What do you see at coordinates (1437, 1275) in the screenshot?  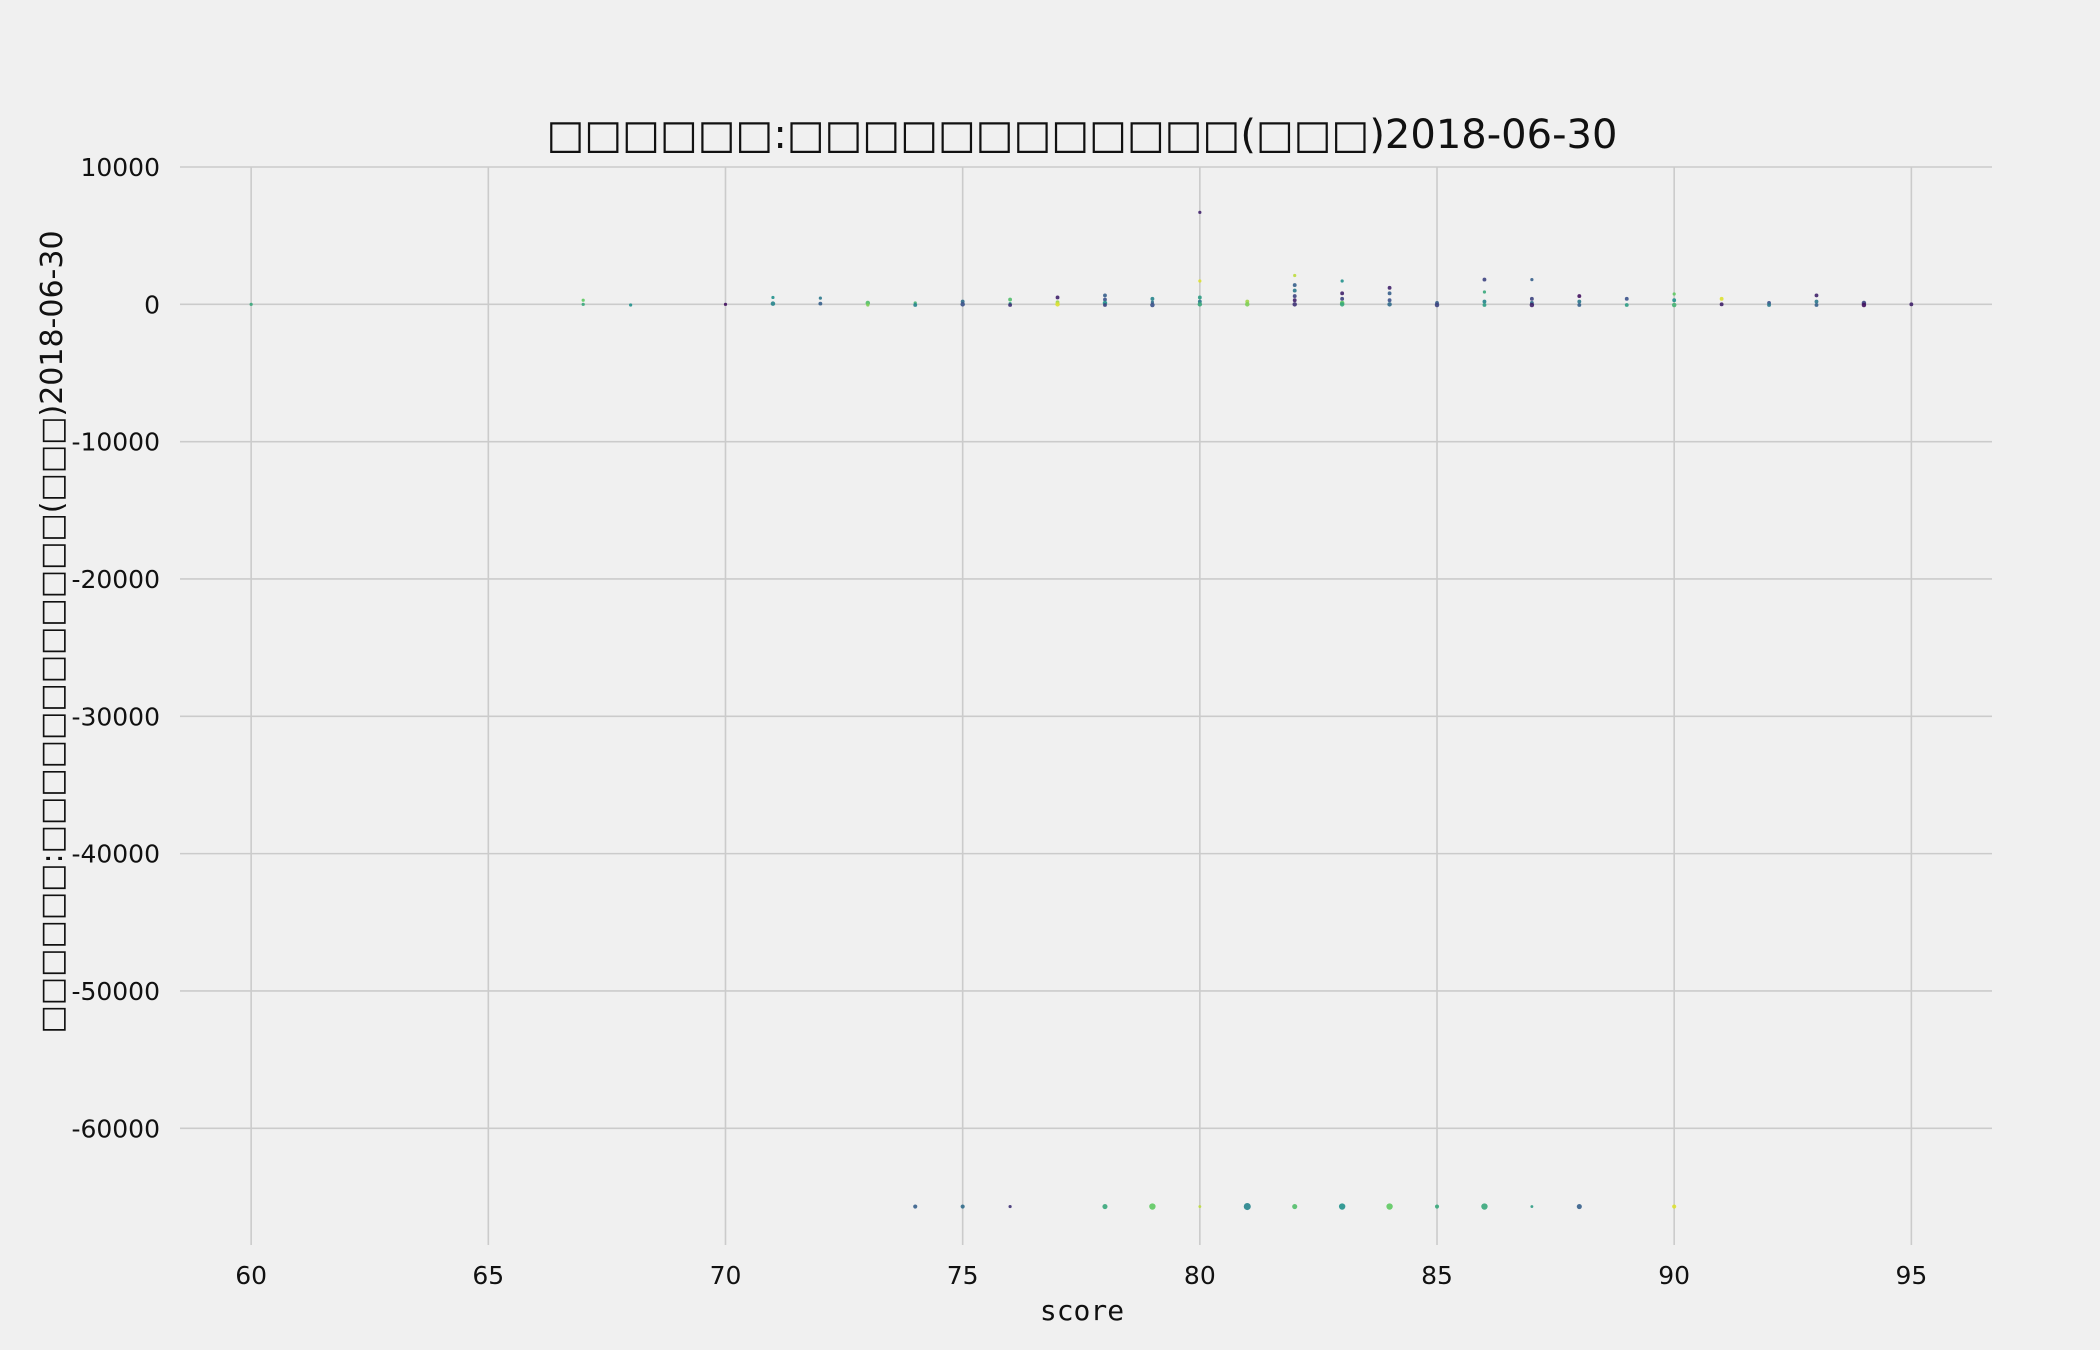 I see `x-tick-label: 85` at bounding box center [1437, 1275].